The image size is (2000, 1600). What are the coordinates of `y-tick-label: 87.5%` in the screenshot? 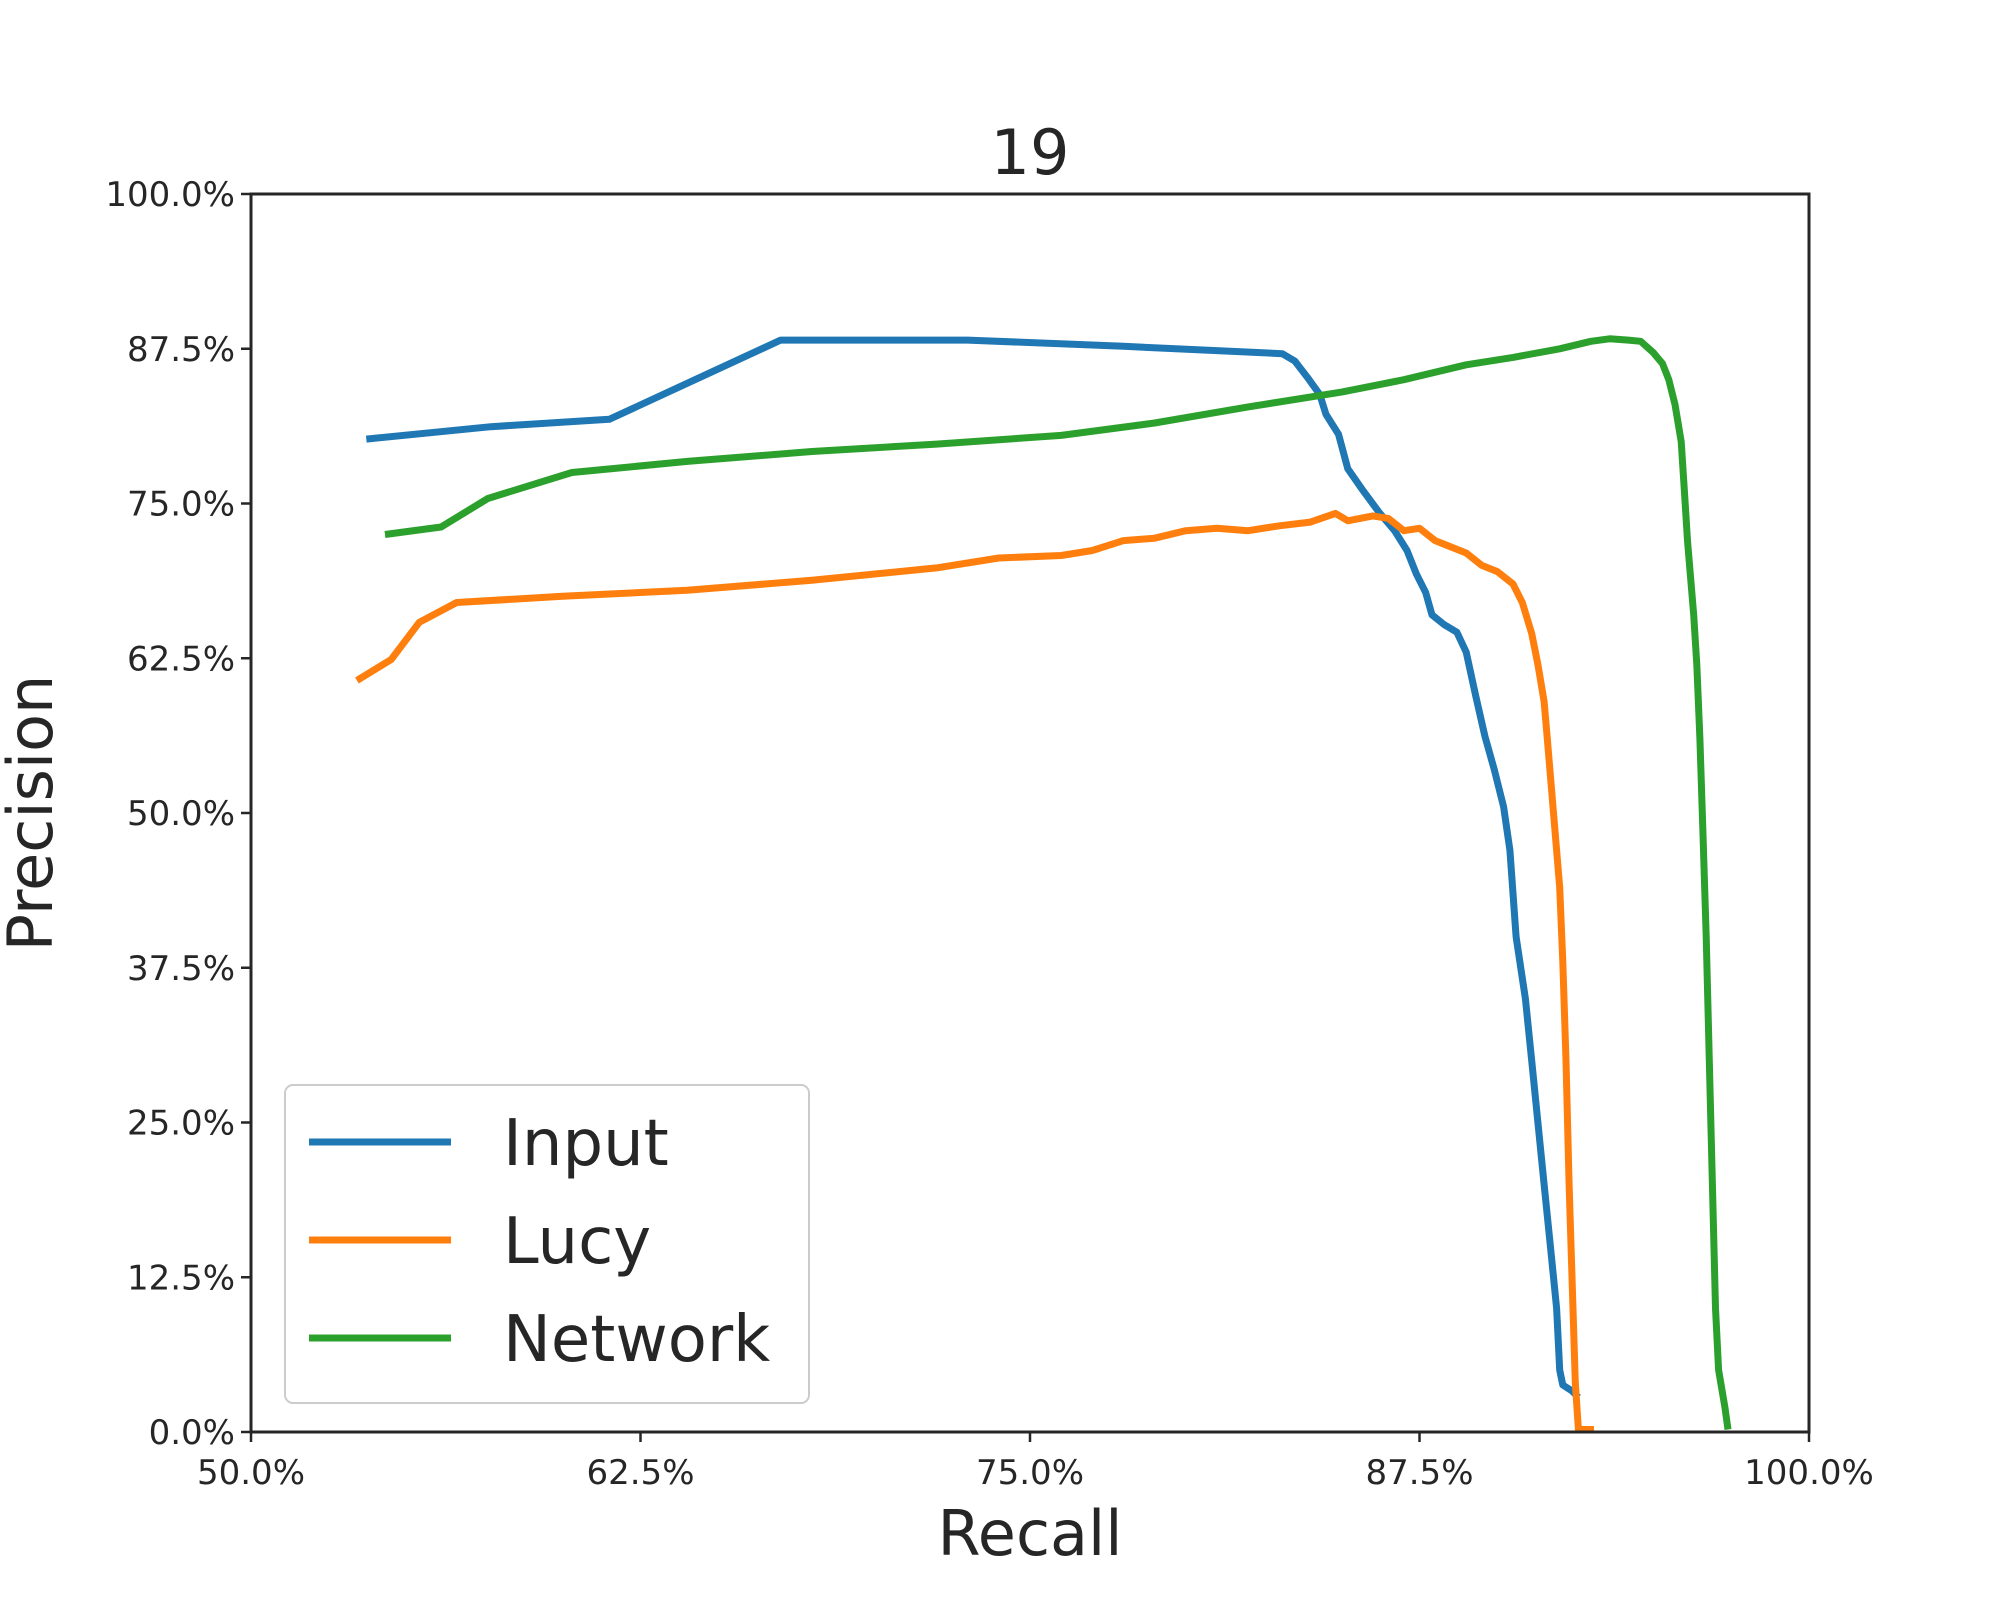 It's located at (181, 350).